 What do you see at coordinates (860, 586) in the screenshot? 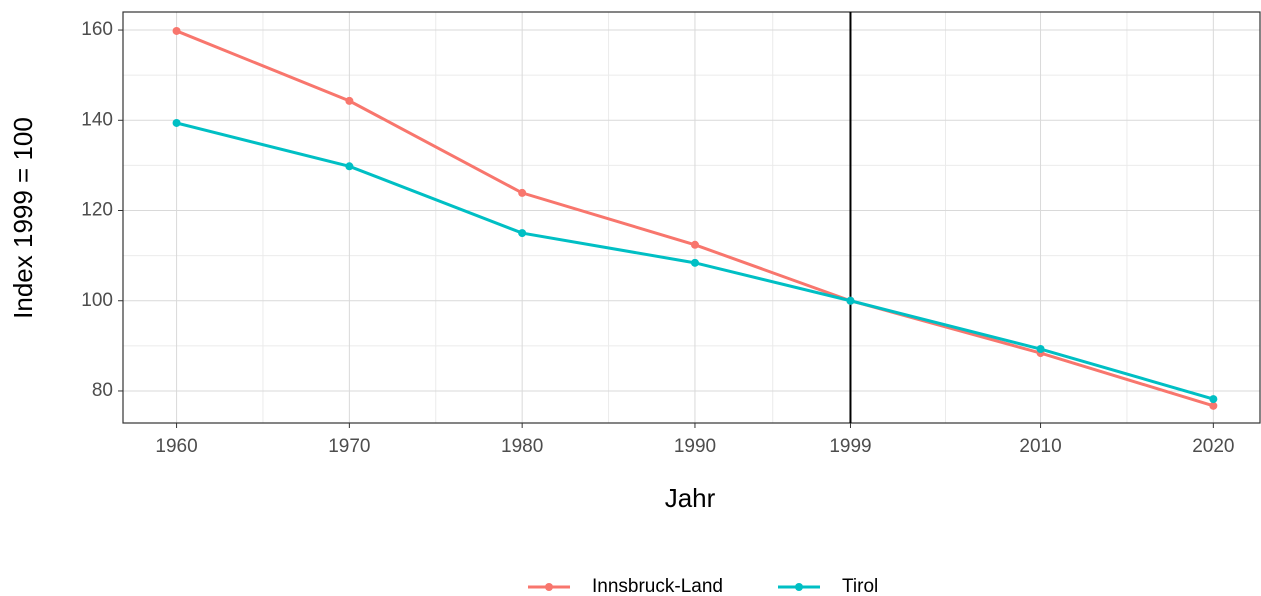
I see `legend-label: Tirol` at bounding box center [860, 586].